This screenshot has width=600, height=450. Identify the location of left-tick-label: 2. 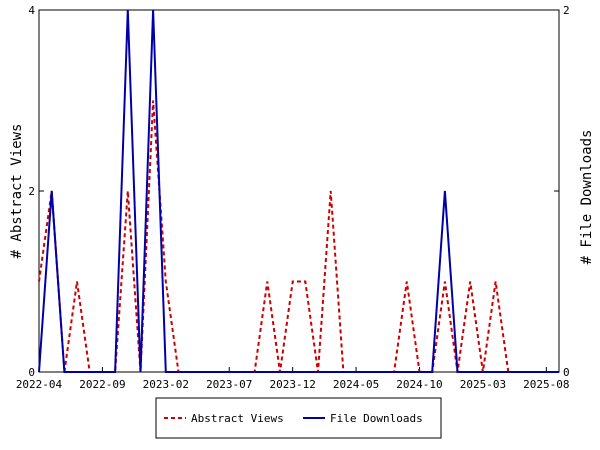
(31, 191).